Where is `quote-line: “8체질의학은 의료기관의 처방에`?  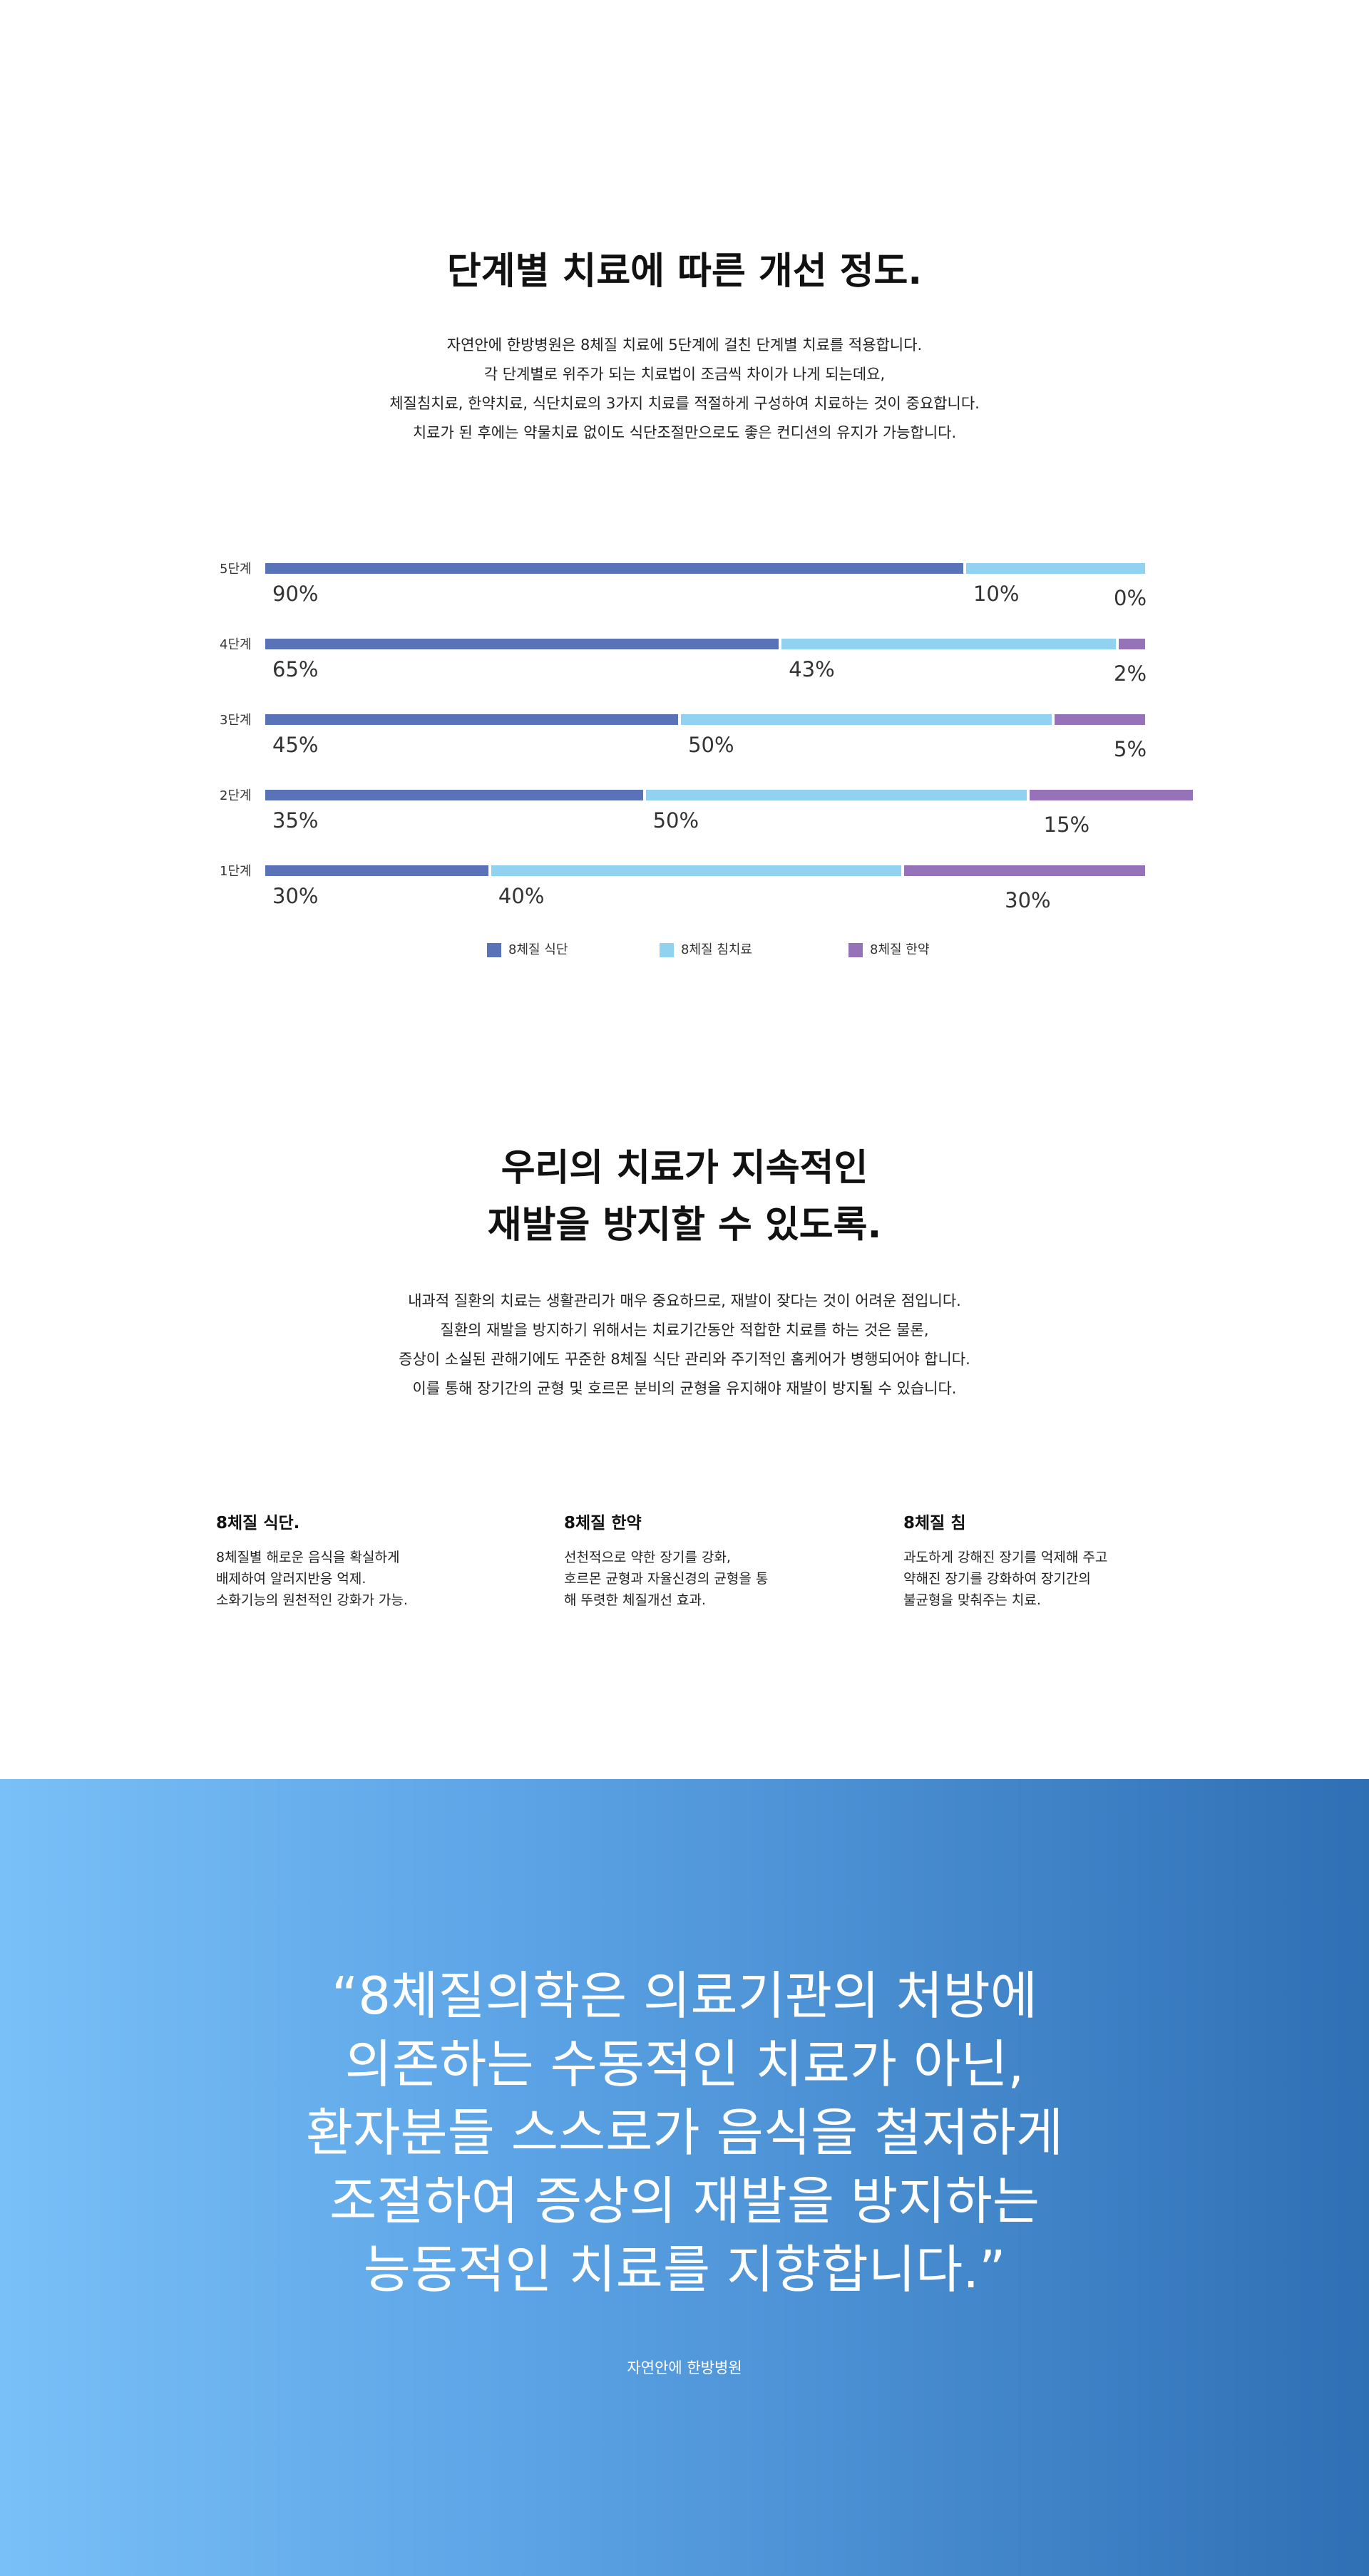 quote-line: “8체질의학은 의료기관의 처방에 is located at coordinates (684, 1996).